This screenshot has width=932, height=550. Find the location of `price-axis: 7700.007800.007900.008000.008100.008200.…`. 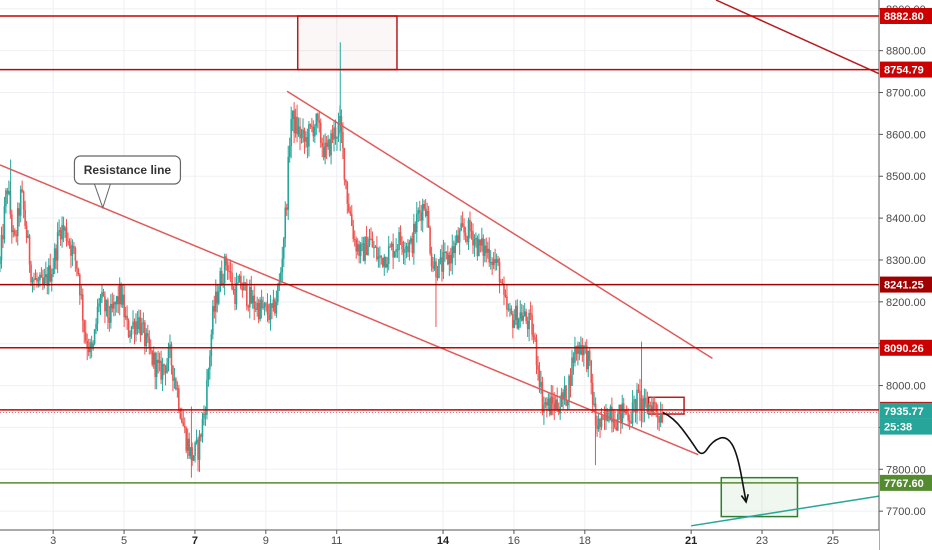

price-axis: 7700.007800.007900.008000.008100.008200.… is located at coordinates (905, 275).